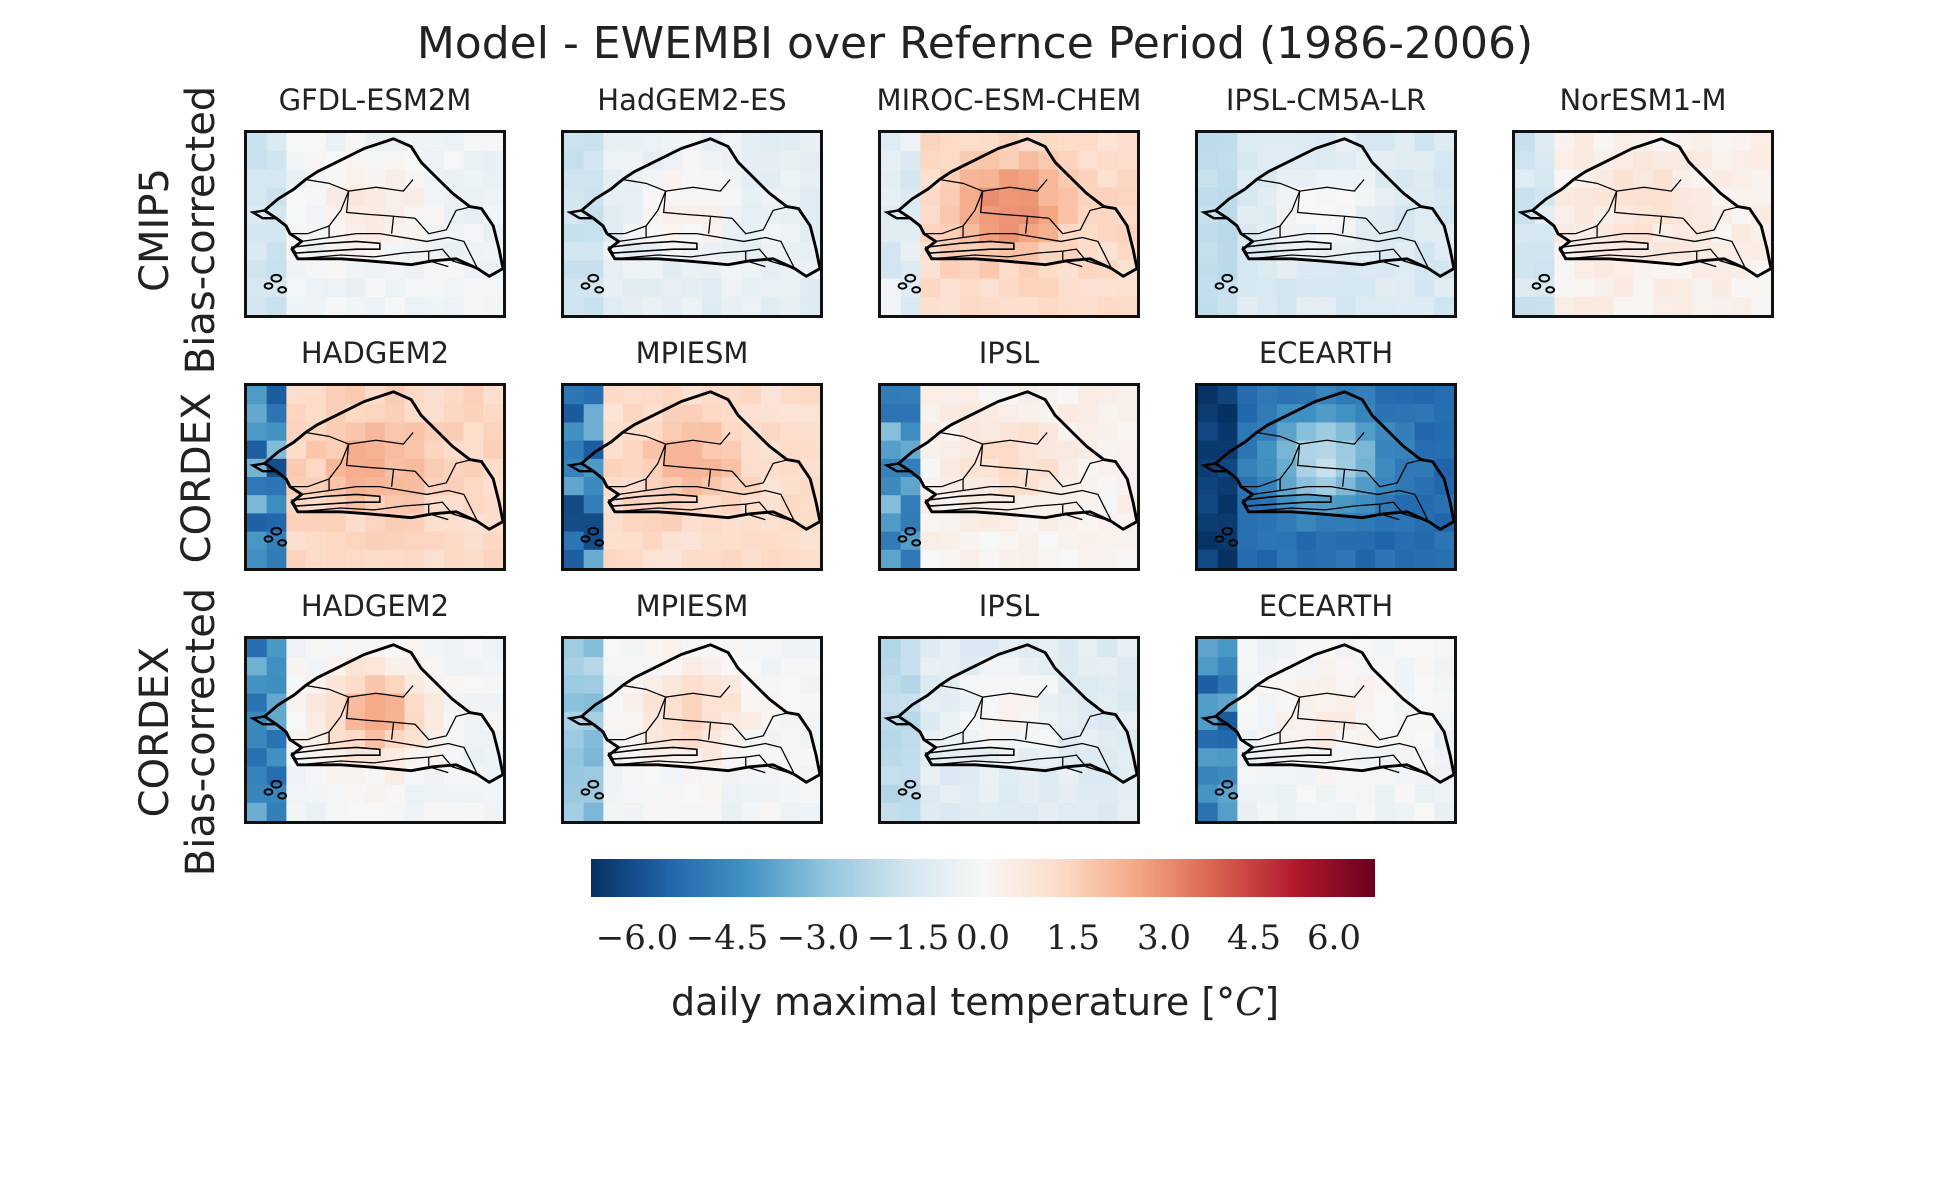 The height and width of the screenshot is (1200, 1950). What do you see at coordinates (818, 938) in the screenshot?
I see `colorbar-tick: −3.0` at bounding box center [818, 938].